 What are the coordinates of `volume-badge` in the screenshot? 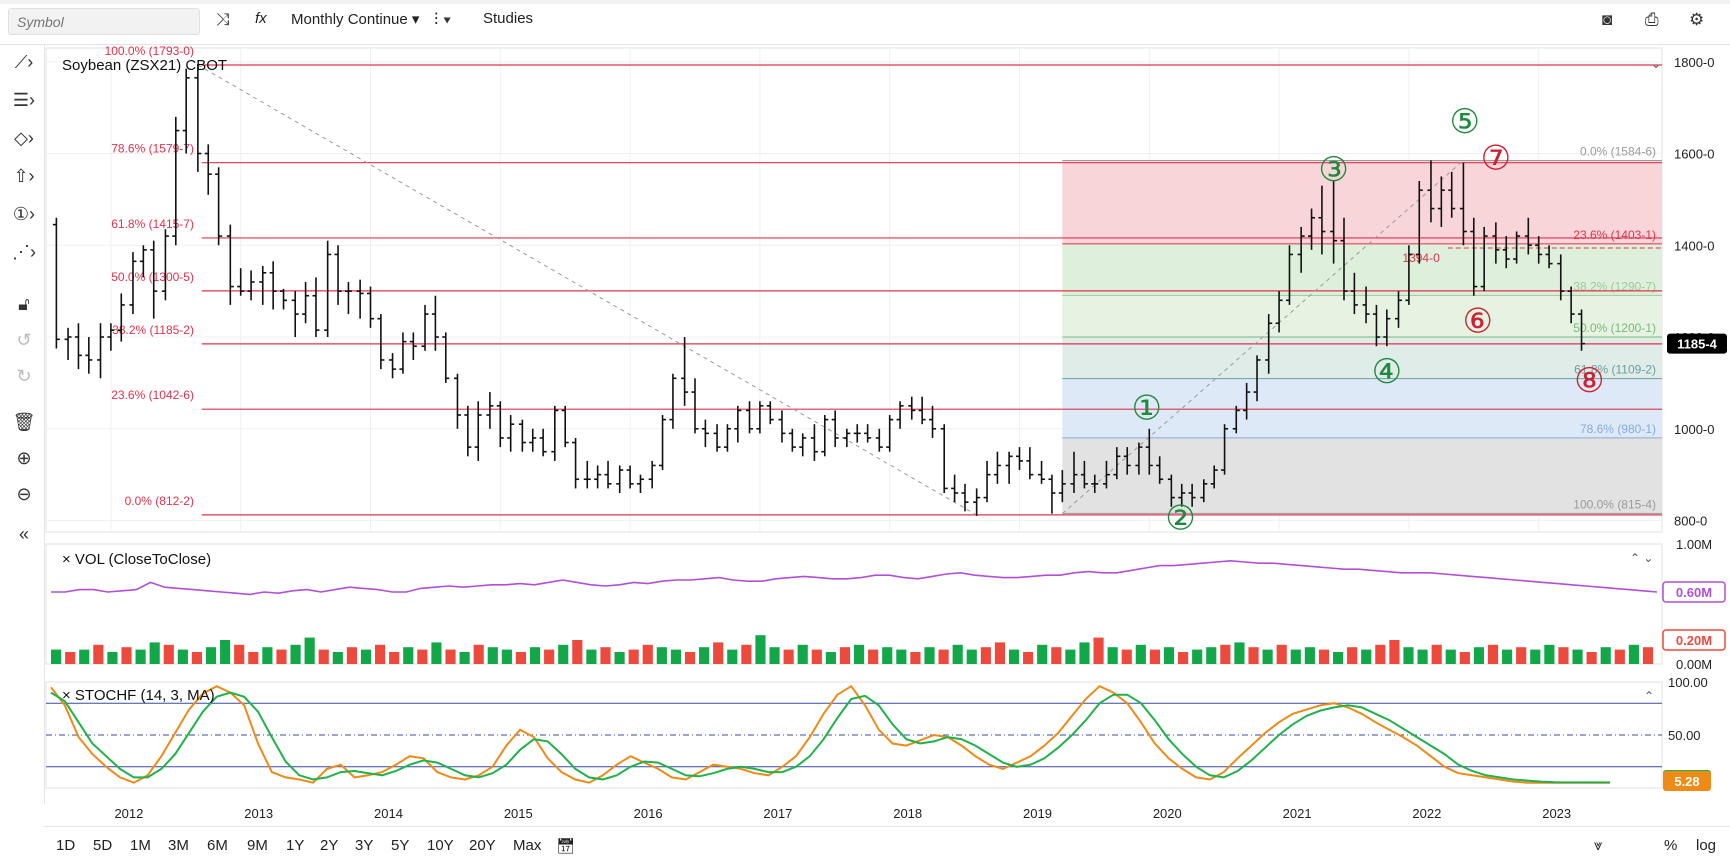 It's located at (1694, 640).